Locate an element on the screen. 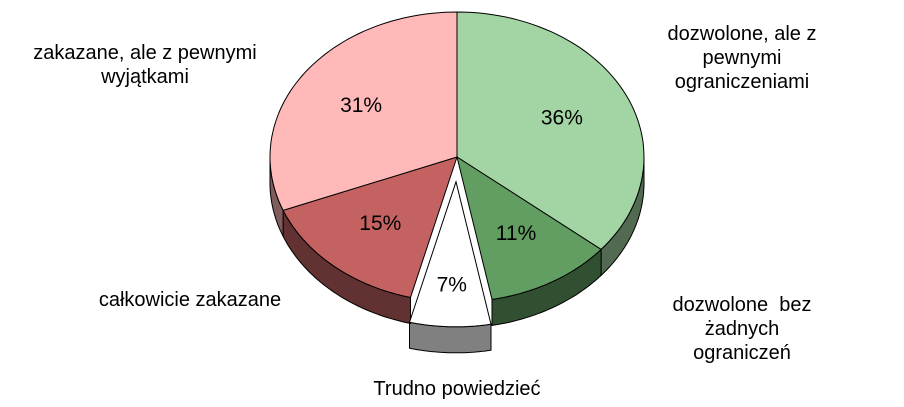 Image resolution: width=904 pixels, height=407 pixels. value-label: 31% is located at coordinates (361, 105).